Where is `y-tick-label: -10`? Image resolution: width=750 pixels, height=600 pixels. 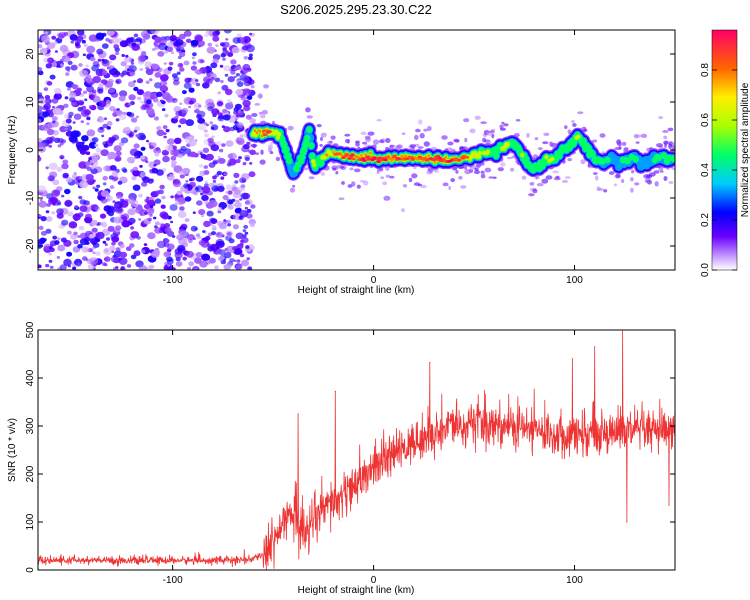 y-tick-label: -10 is located at coordinates (30, 197).